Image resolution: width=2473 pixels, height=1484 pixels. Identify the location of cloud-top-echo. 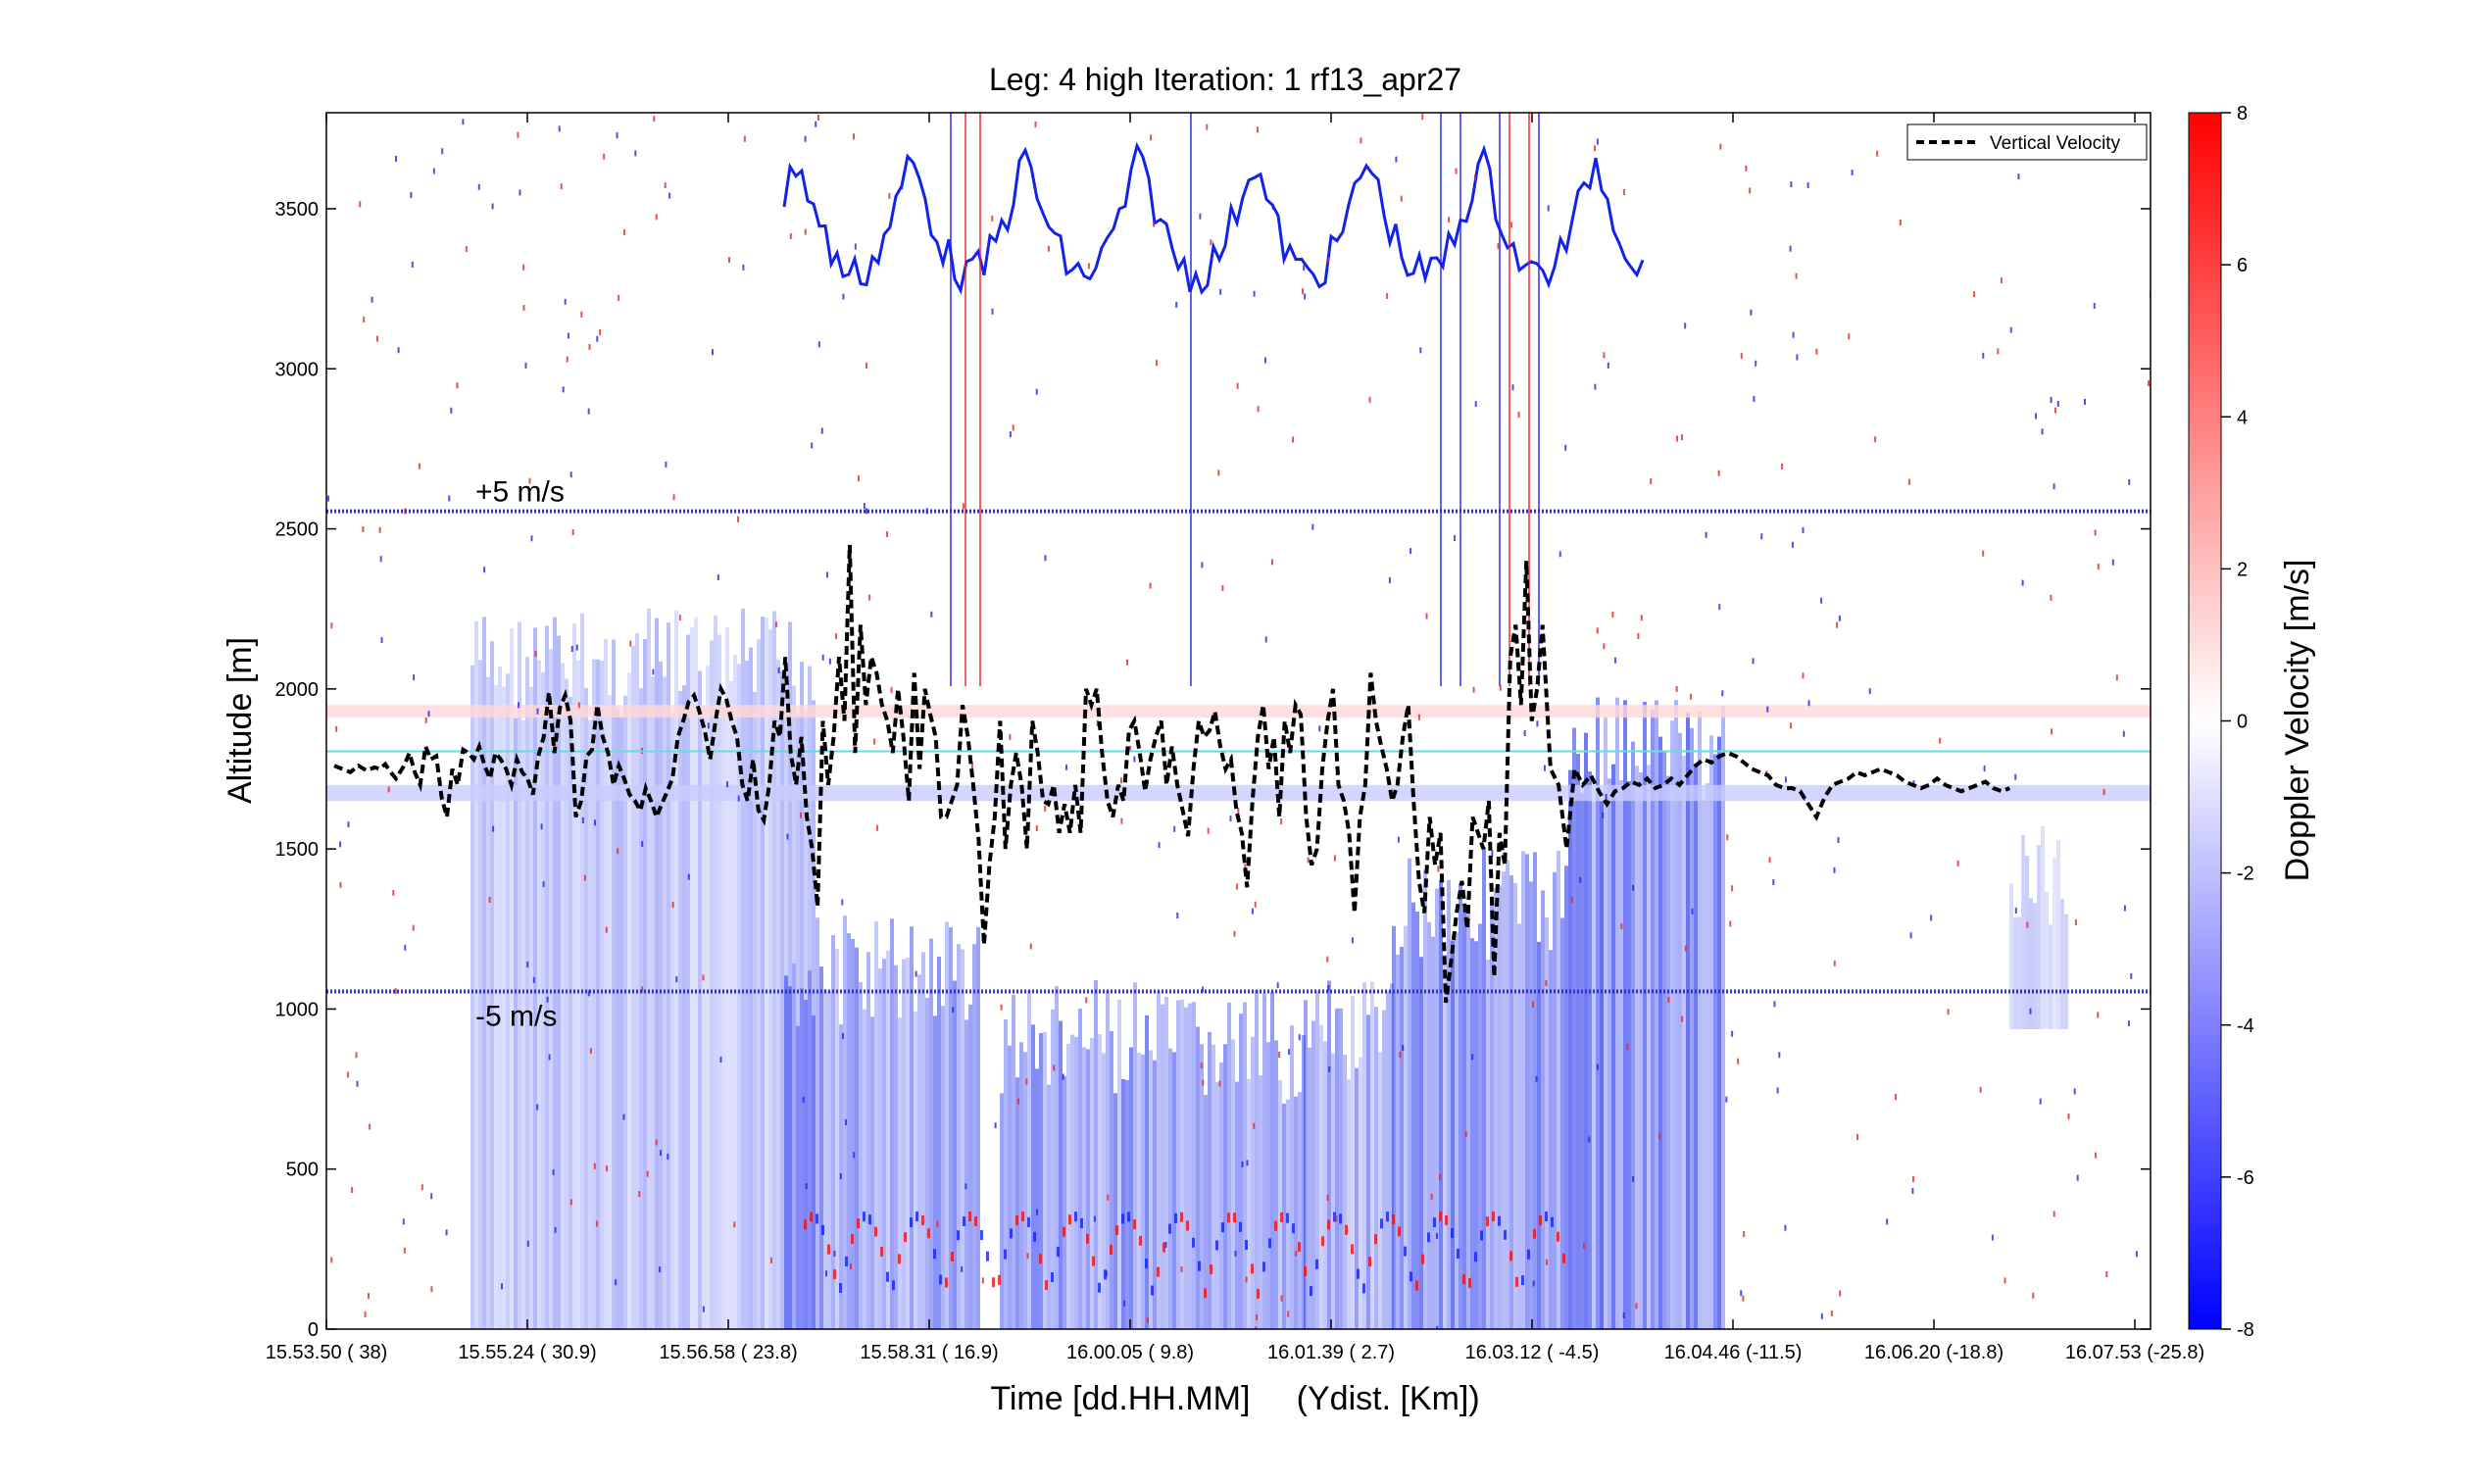
(1213, 218).